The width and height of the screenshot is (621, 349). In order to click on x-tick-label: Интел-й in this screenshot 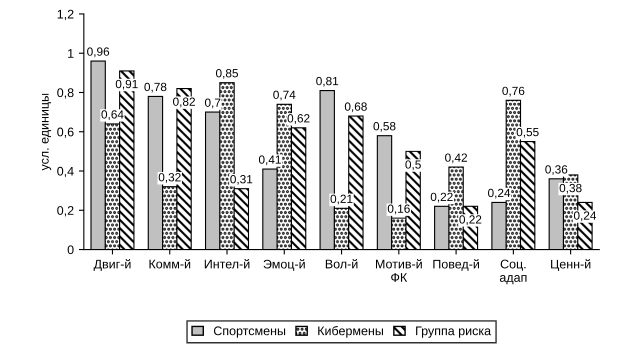, I will do `click(227, 263)`.